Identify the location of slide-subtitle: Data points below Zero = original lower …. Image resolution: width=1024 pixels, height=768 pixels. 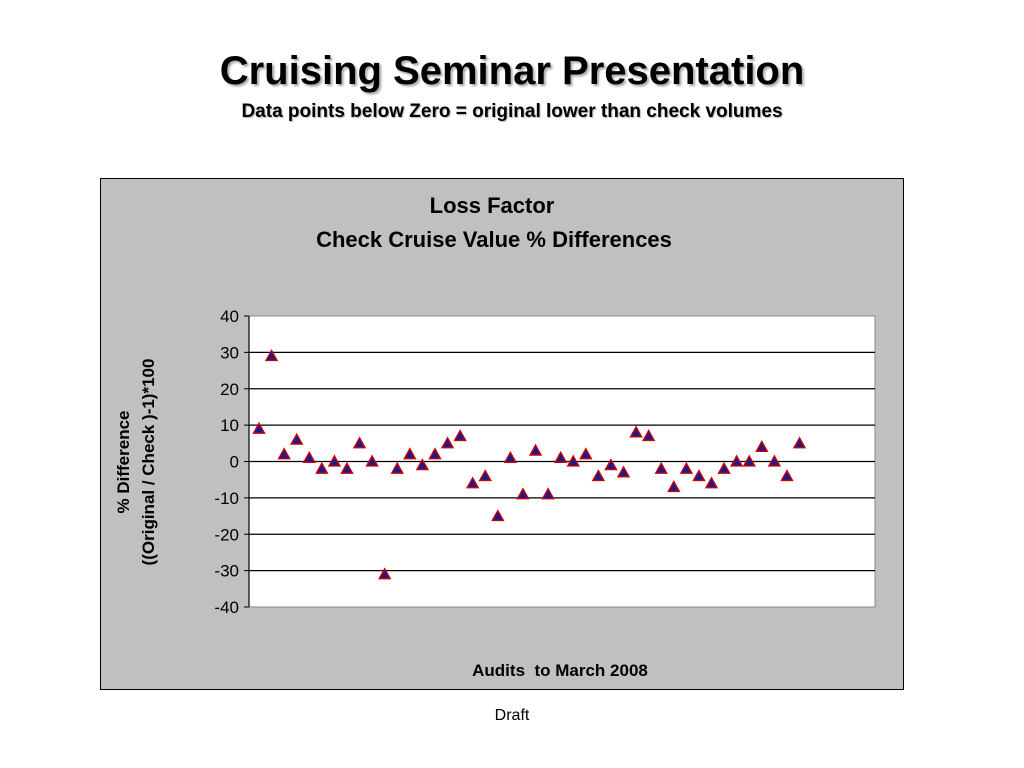
(512, 111).